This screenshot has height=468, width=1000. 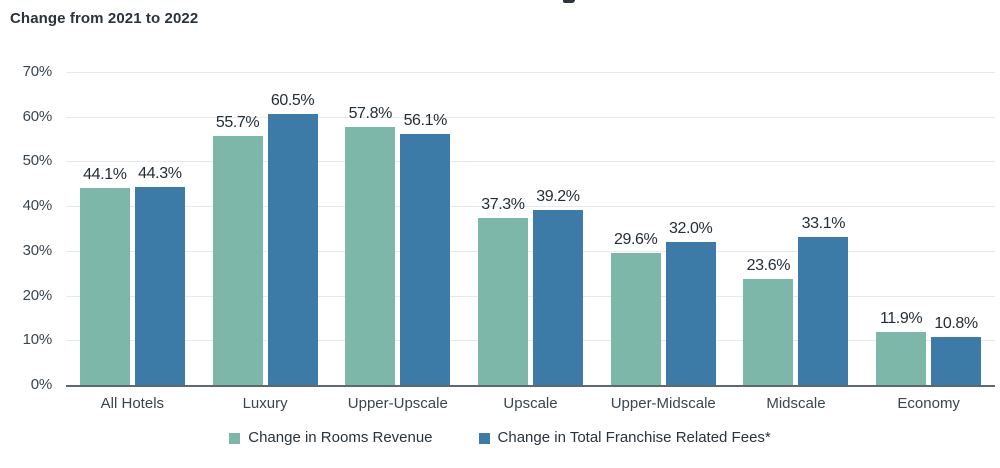 What do you see at coordinates (132, 228) in the screenshot?
I see `bar-group-all-hotels: 44.1% 44.3%` at bounding box center [132, 228].